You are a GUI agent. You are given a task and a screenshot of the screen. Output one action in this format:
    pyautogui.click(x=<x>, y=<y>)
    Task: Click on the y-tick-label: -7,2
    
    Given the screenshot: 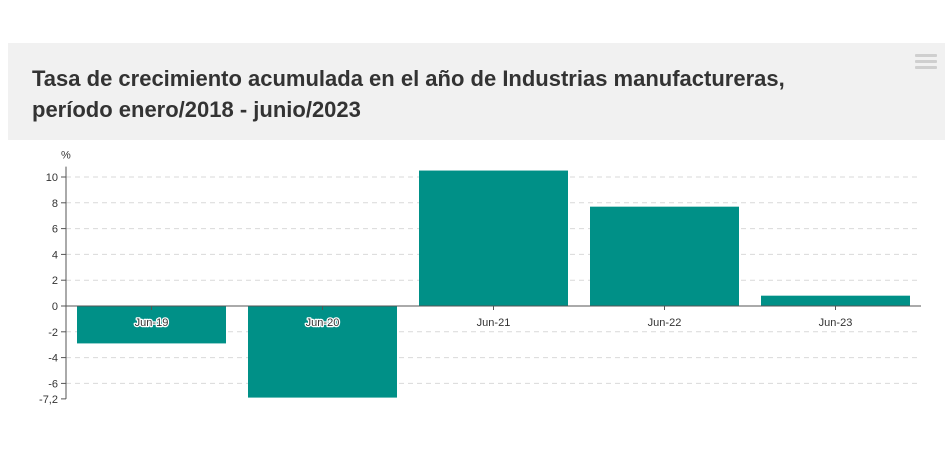 What is the action you would take?
    pyautogui.click(x=48, y=400)
    